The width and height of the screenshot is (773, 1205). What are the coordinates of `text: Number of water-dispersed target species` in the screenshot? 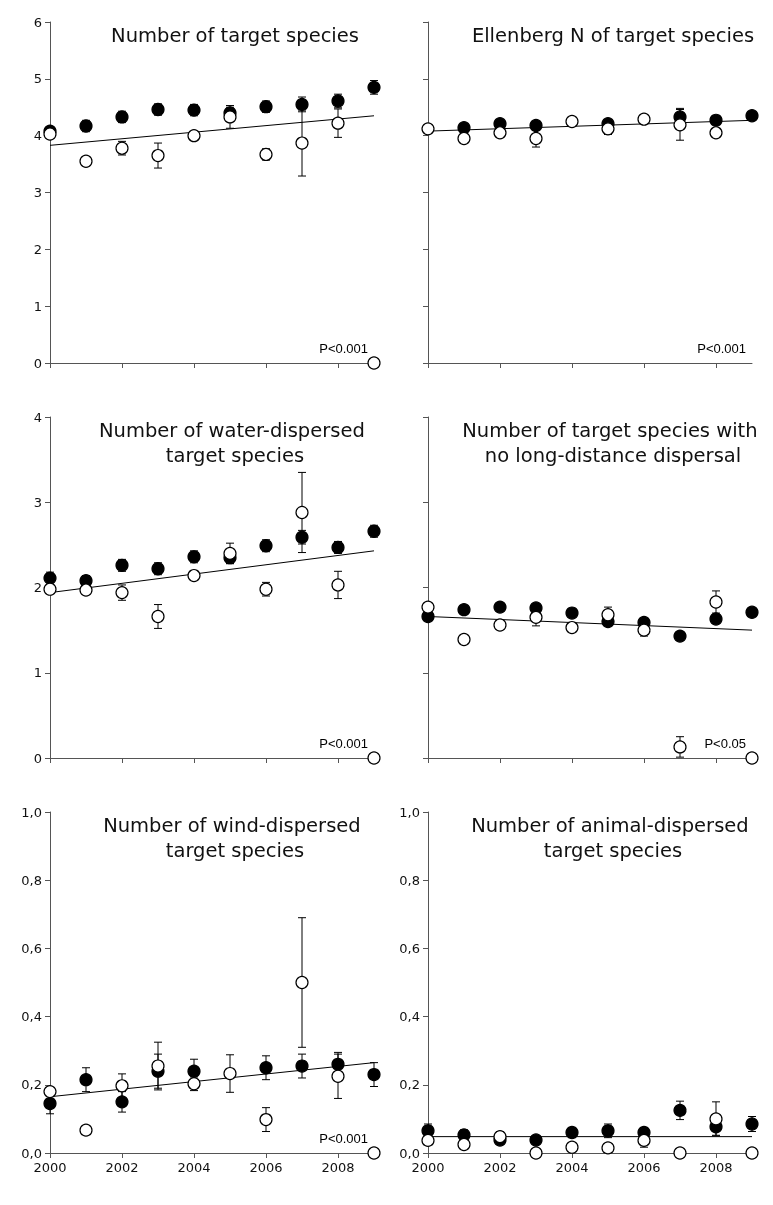 It's located at (235, 443).